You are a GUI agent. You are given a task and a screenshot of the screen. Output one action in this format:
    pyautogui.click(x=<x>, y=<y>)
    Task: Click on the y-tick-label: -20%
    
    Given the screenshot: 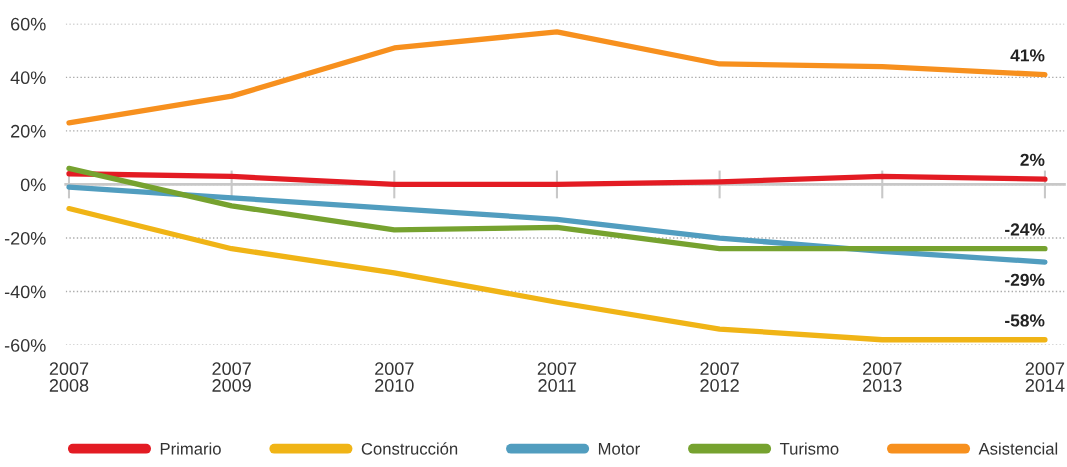 What is the action you would take?
    pyautogui.click(x=25, y=238)
    